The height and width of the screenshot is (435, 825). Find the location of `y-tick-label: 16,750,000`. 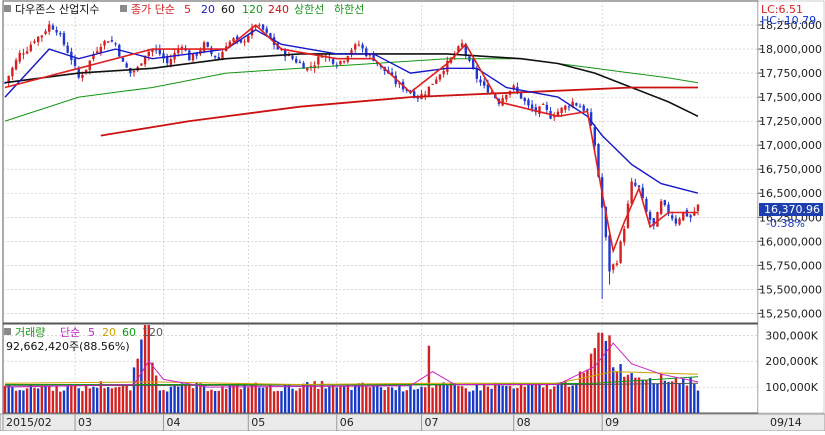

y-tick-label: 16,750,000 is located at coordinates (790, 169).